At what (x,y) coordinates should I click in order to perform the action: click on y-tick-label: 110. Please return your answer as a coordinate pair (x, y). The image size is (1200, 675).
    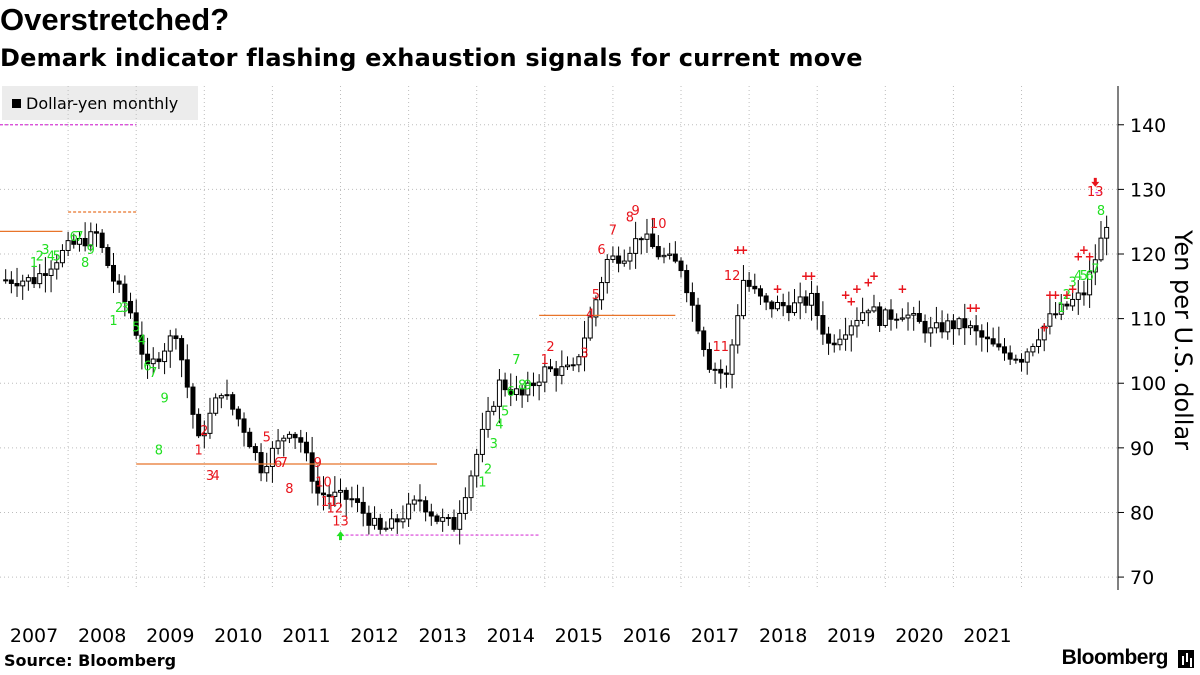
    Looking at the image, I should click on (1148, 320).